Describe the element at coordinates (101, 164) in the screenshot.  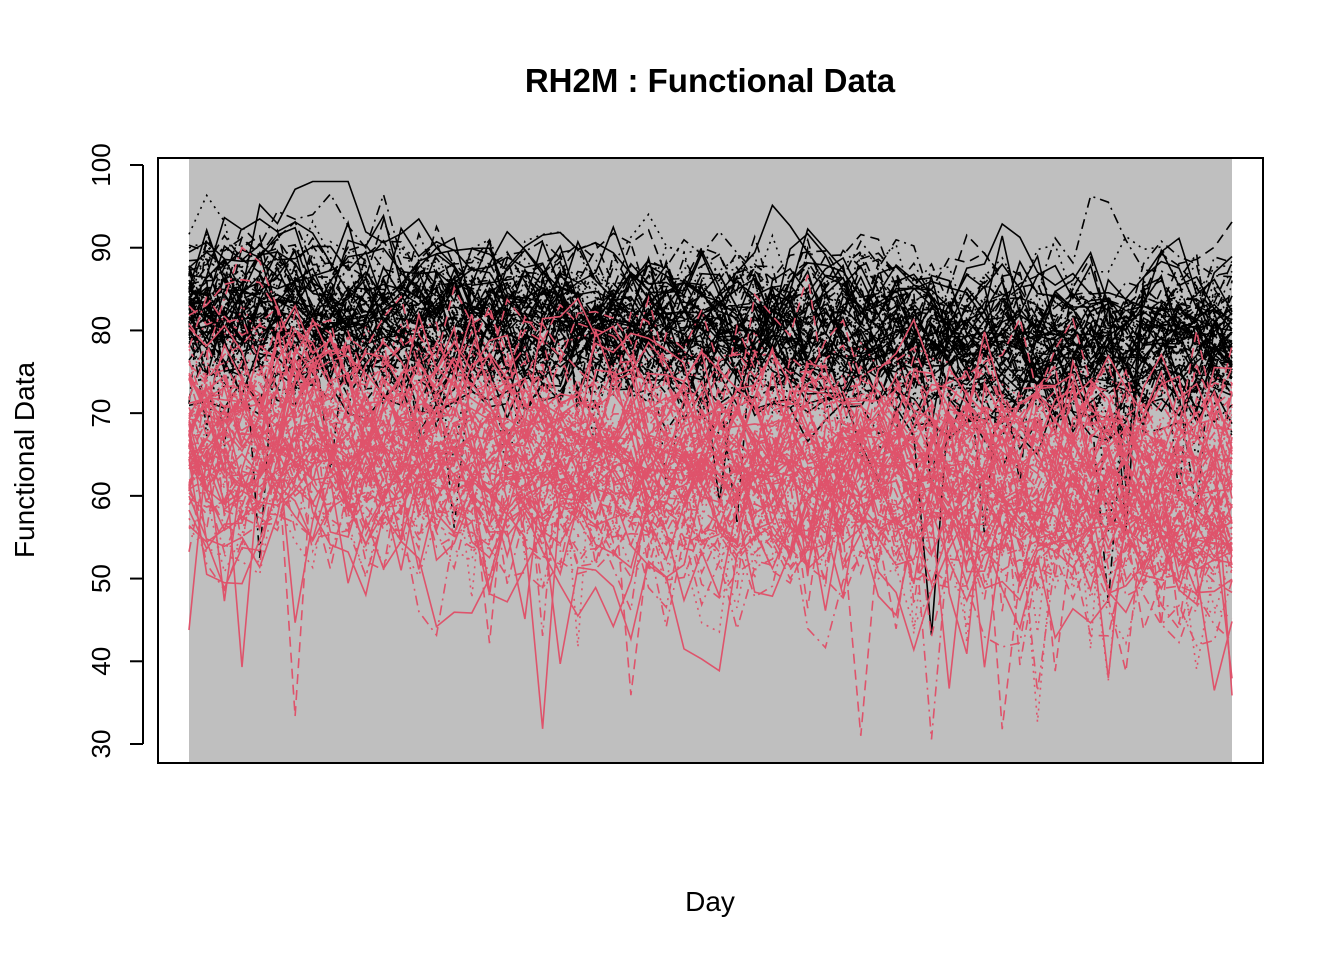
I see `y-tick-label: 100` at that location.